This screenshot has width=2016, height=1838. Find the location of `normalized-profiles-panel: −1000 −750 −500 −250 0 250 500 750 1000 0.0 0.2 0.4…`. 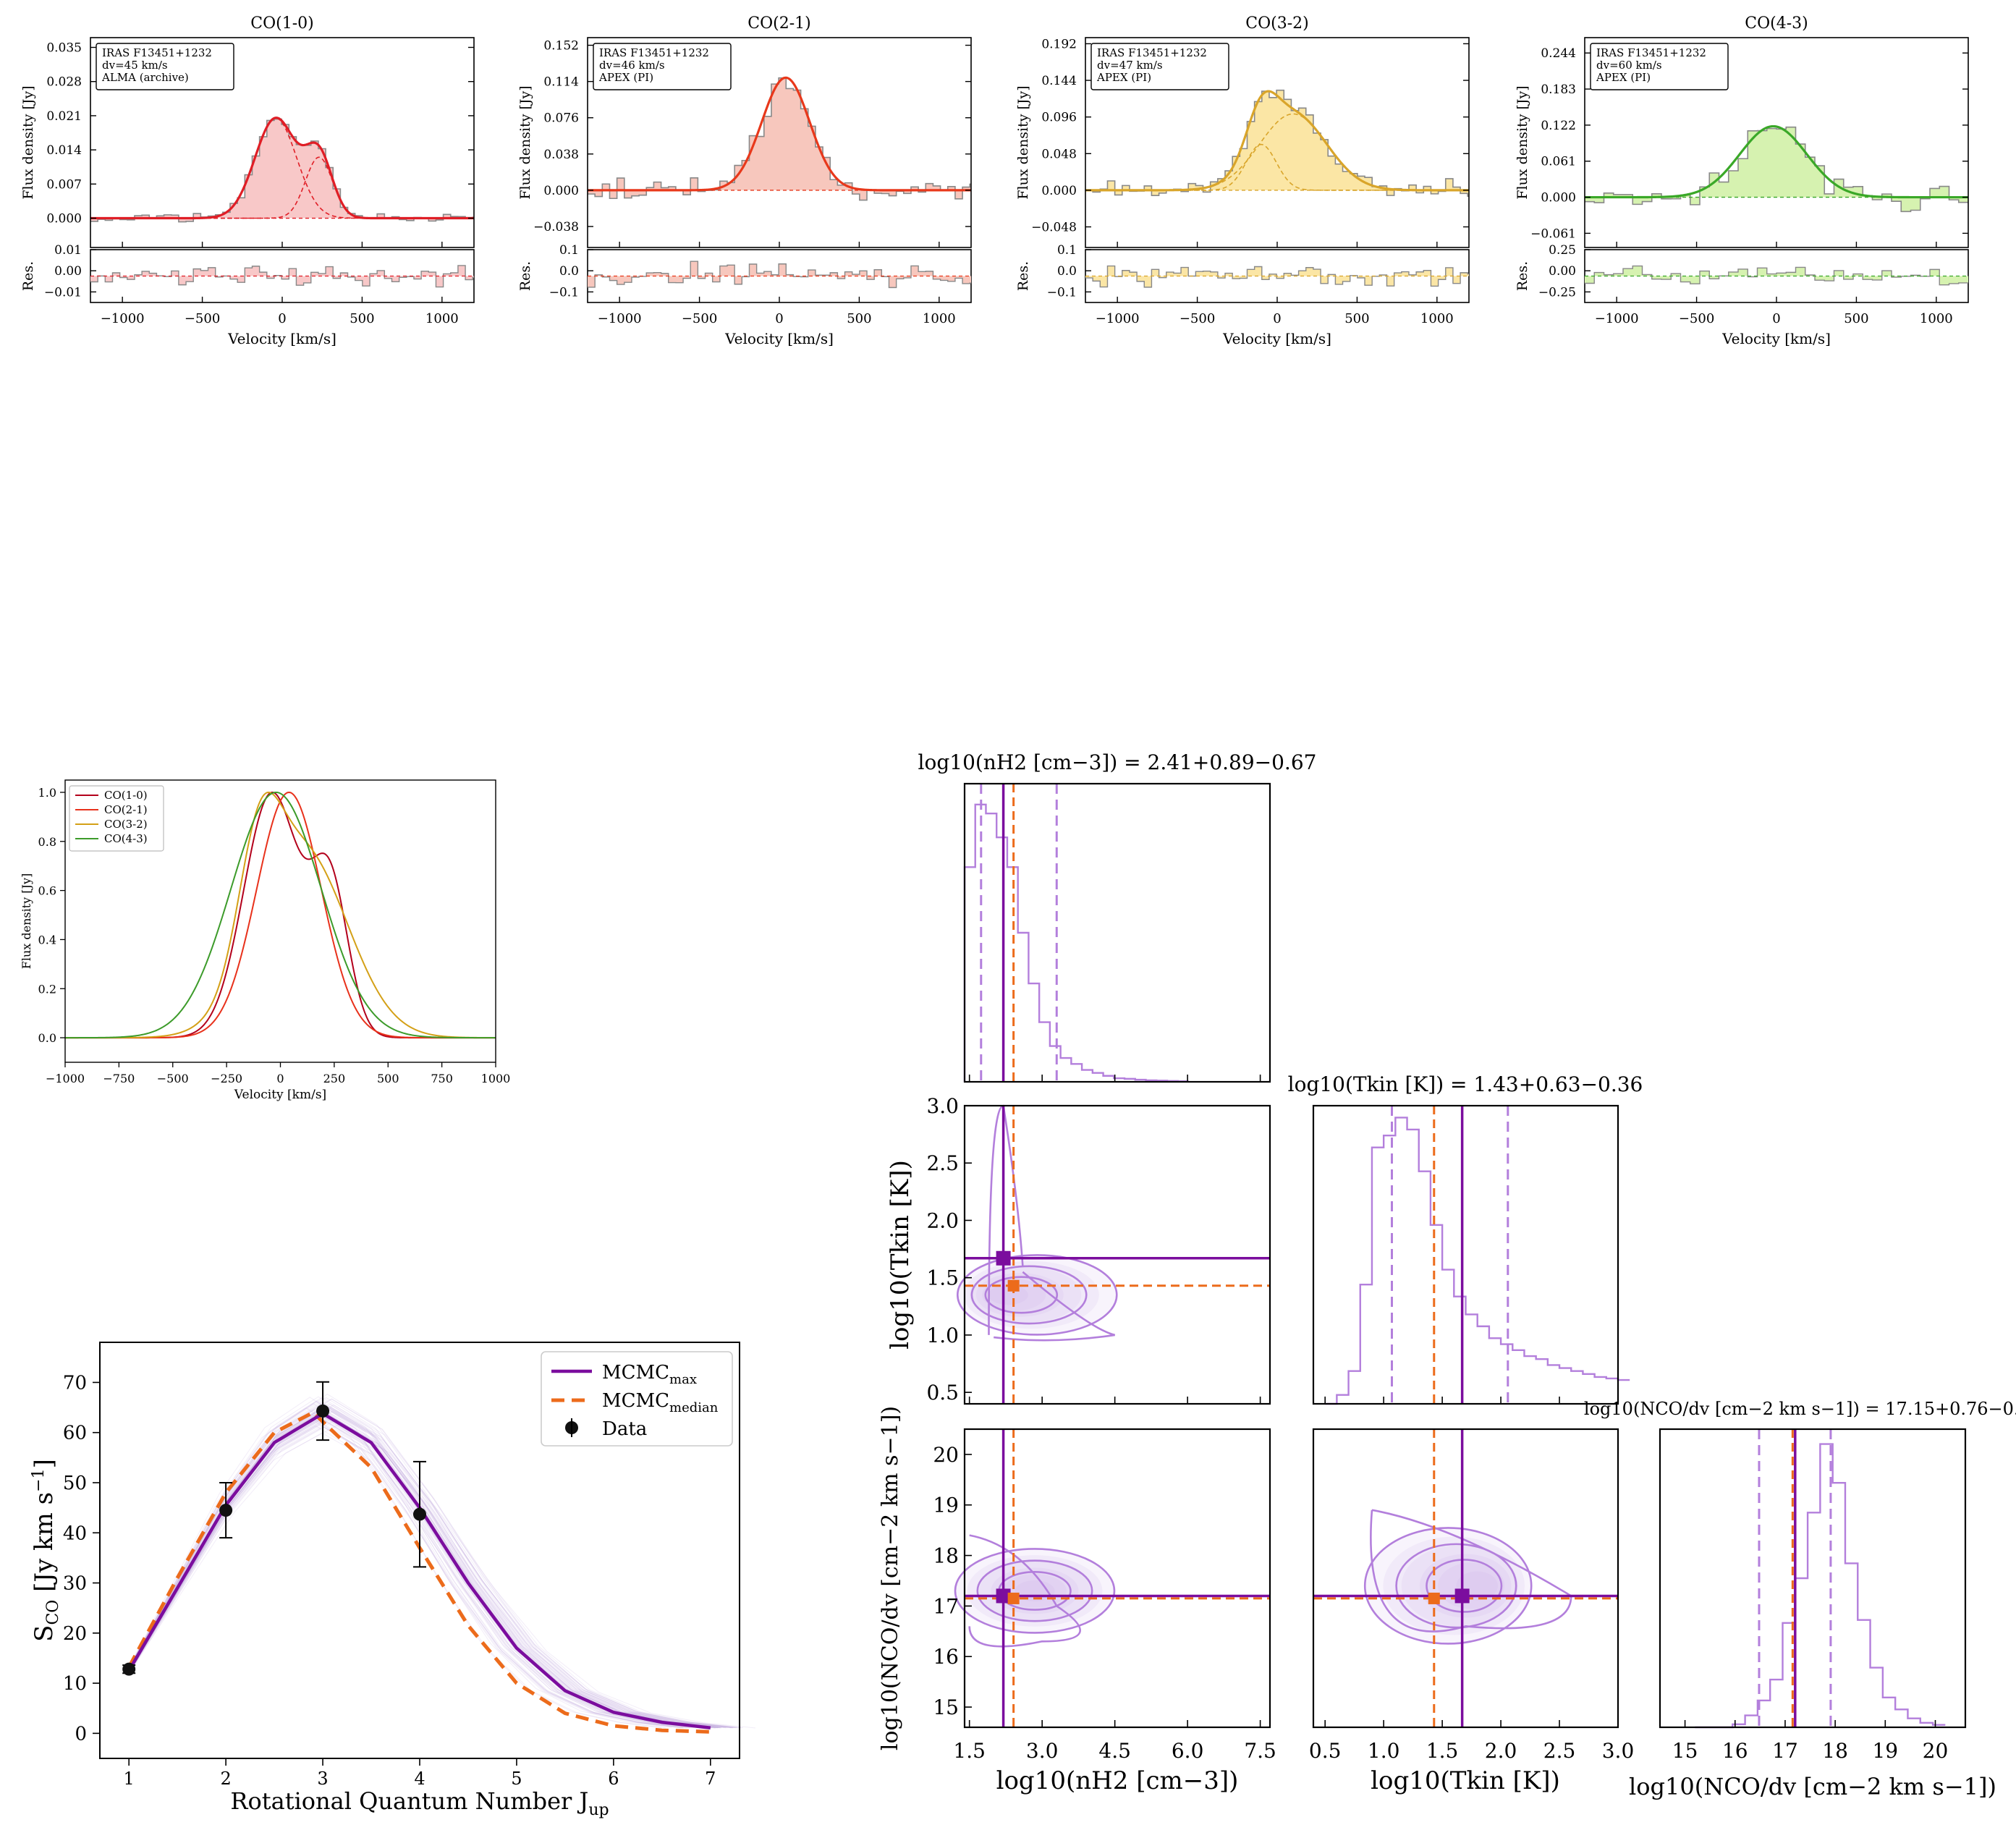

normalized-profiles-panel: −1000 −750 −500 −250 0 250 500 750 1000 0.0 0.2 0.4… is located at coordinates (265, 941).